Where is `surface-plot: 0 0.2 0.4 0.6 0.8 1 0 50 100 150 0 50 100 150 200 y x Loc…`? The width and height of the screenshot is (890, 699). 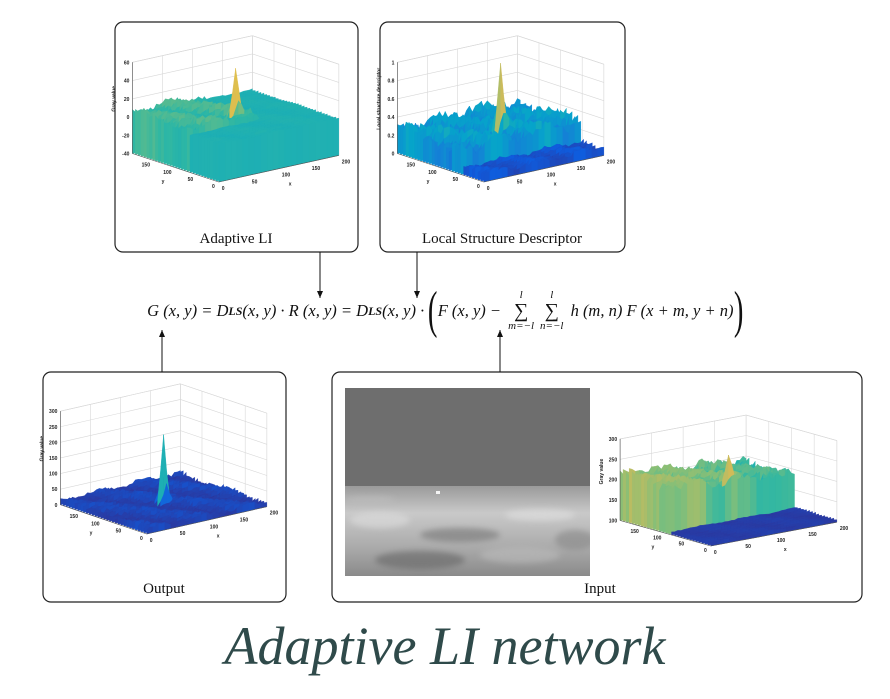 surface-plot: 0 0.2 0.4 0.6 0.8 1 0 50 100 150 0 50 100 150 200 y x Loc… is located at coordinates (496, 113).